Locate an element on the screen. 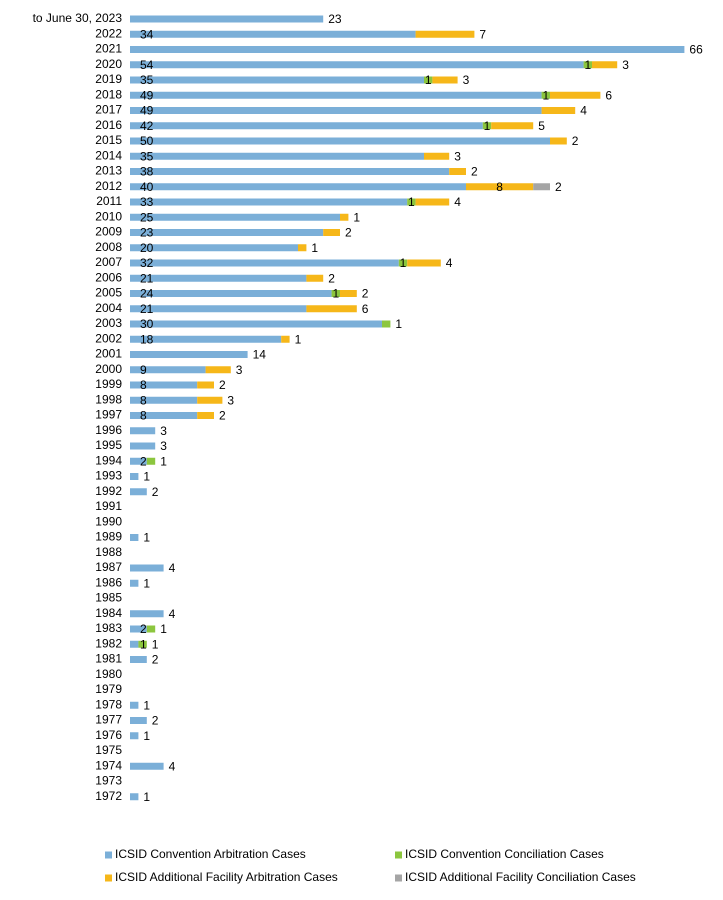 The width and height of the screenshot is (723, 900). category-label: 1980 is located at coordinates (108, 674).